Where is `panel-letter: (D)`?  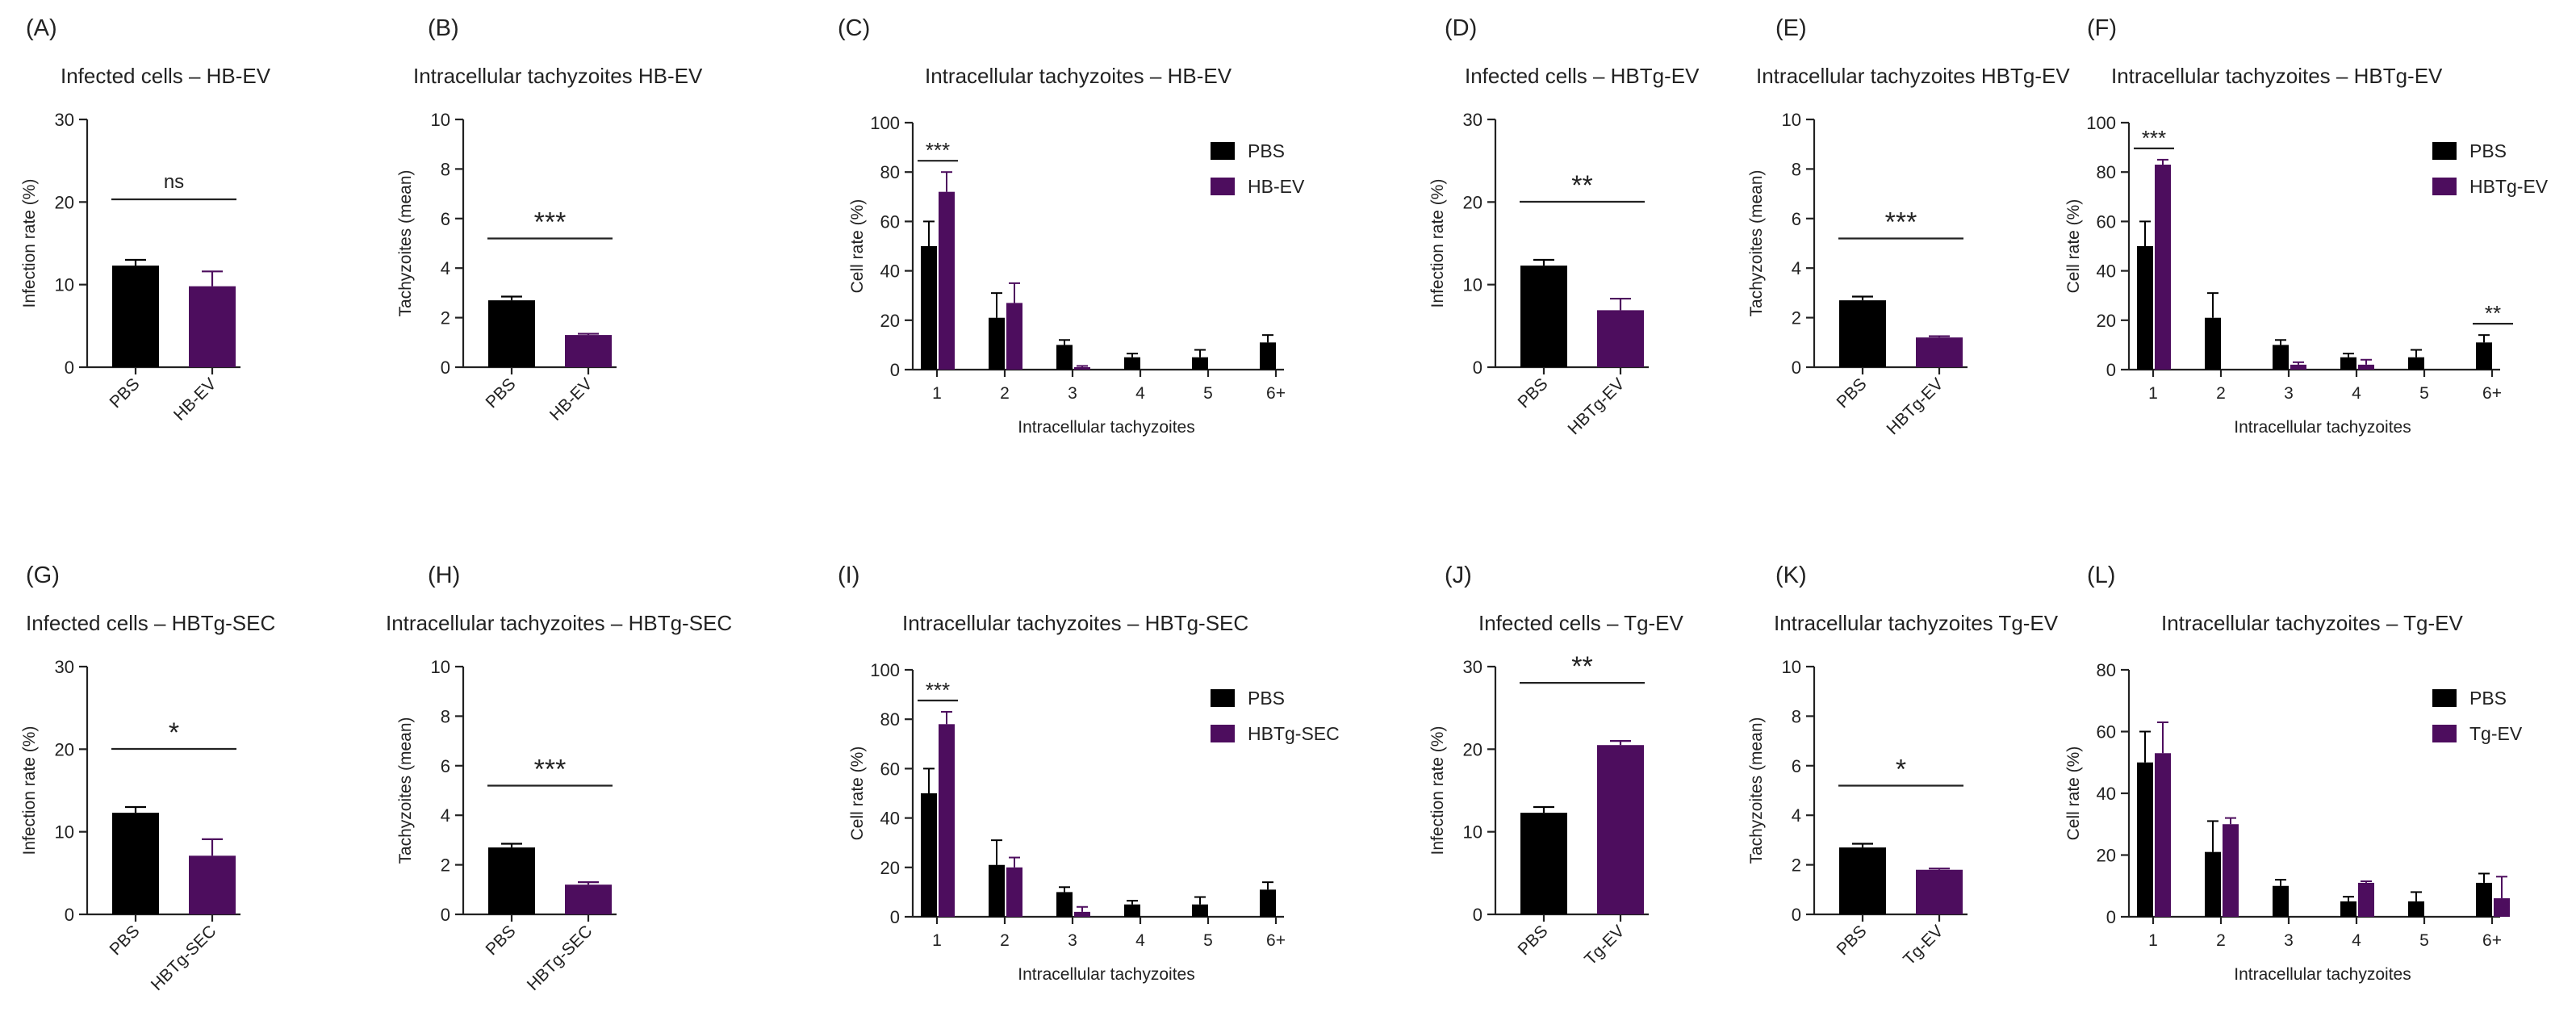 panel-letter: (D) is located at coordinates (1461, 28).